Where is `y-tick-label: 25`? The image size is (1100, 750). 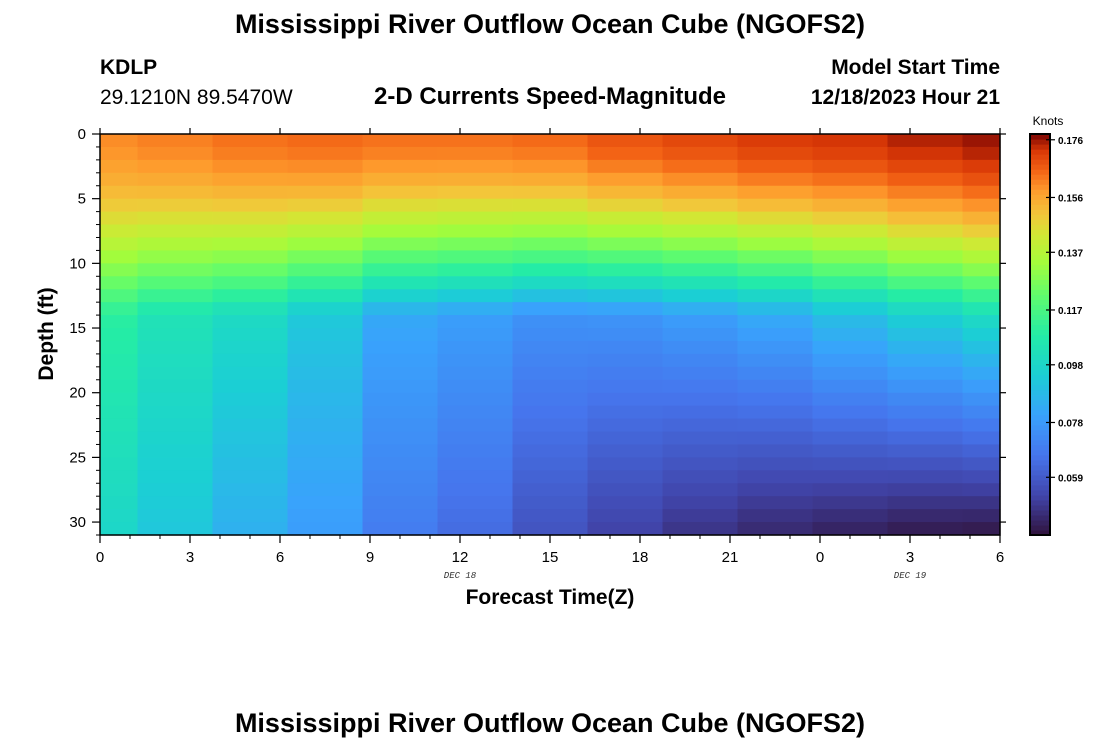 y-tick-label: 25 is located at coordinates (77, 457).